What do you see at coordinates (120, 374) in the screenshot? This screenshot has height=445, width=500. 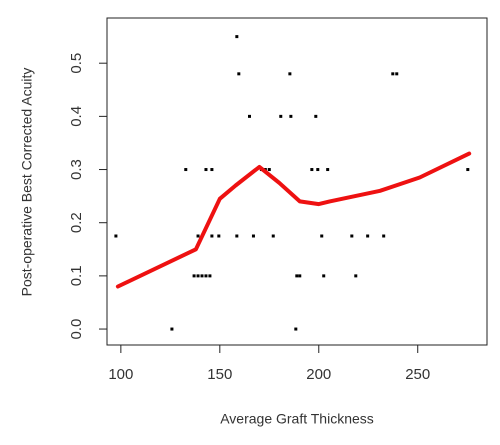 I see `x-tick-label: 100` at bounding box center [120, 374].